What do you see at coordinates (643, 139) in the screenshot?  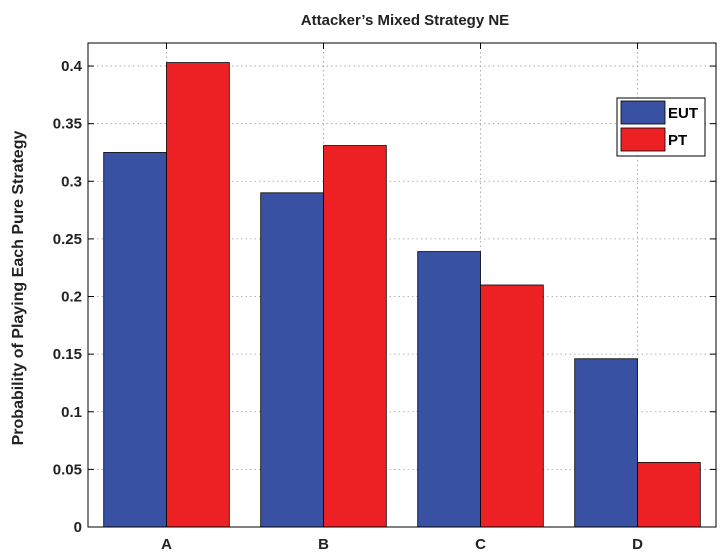 I see `legend-swatch-pt` at bounding box center [643, 139].